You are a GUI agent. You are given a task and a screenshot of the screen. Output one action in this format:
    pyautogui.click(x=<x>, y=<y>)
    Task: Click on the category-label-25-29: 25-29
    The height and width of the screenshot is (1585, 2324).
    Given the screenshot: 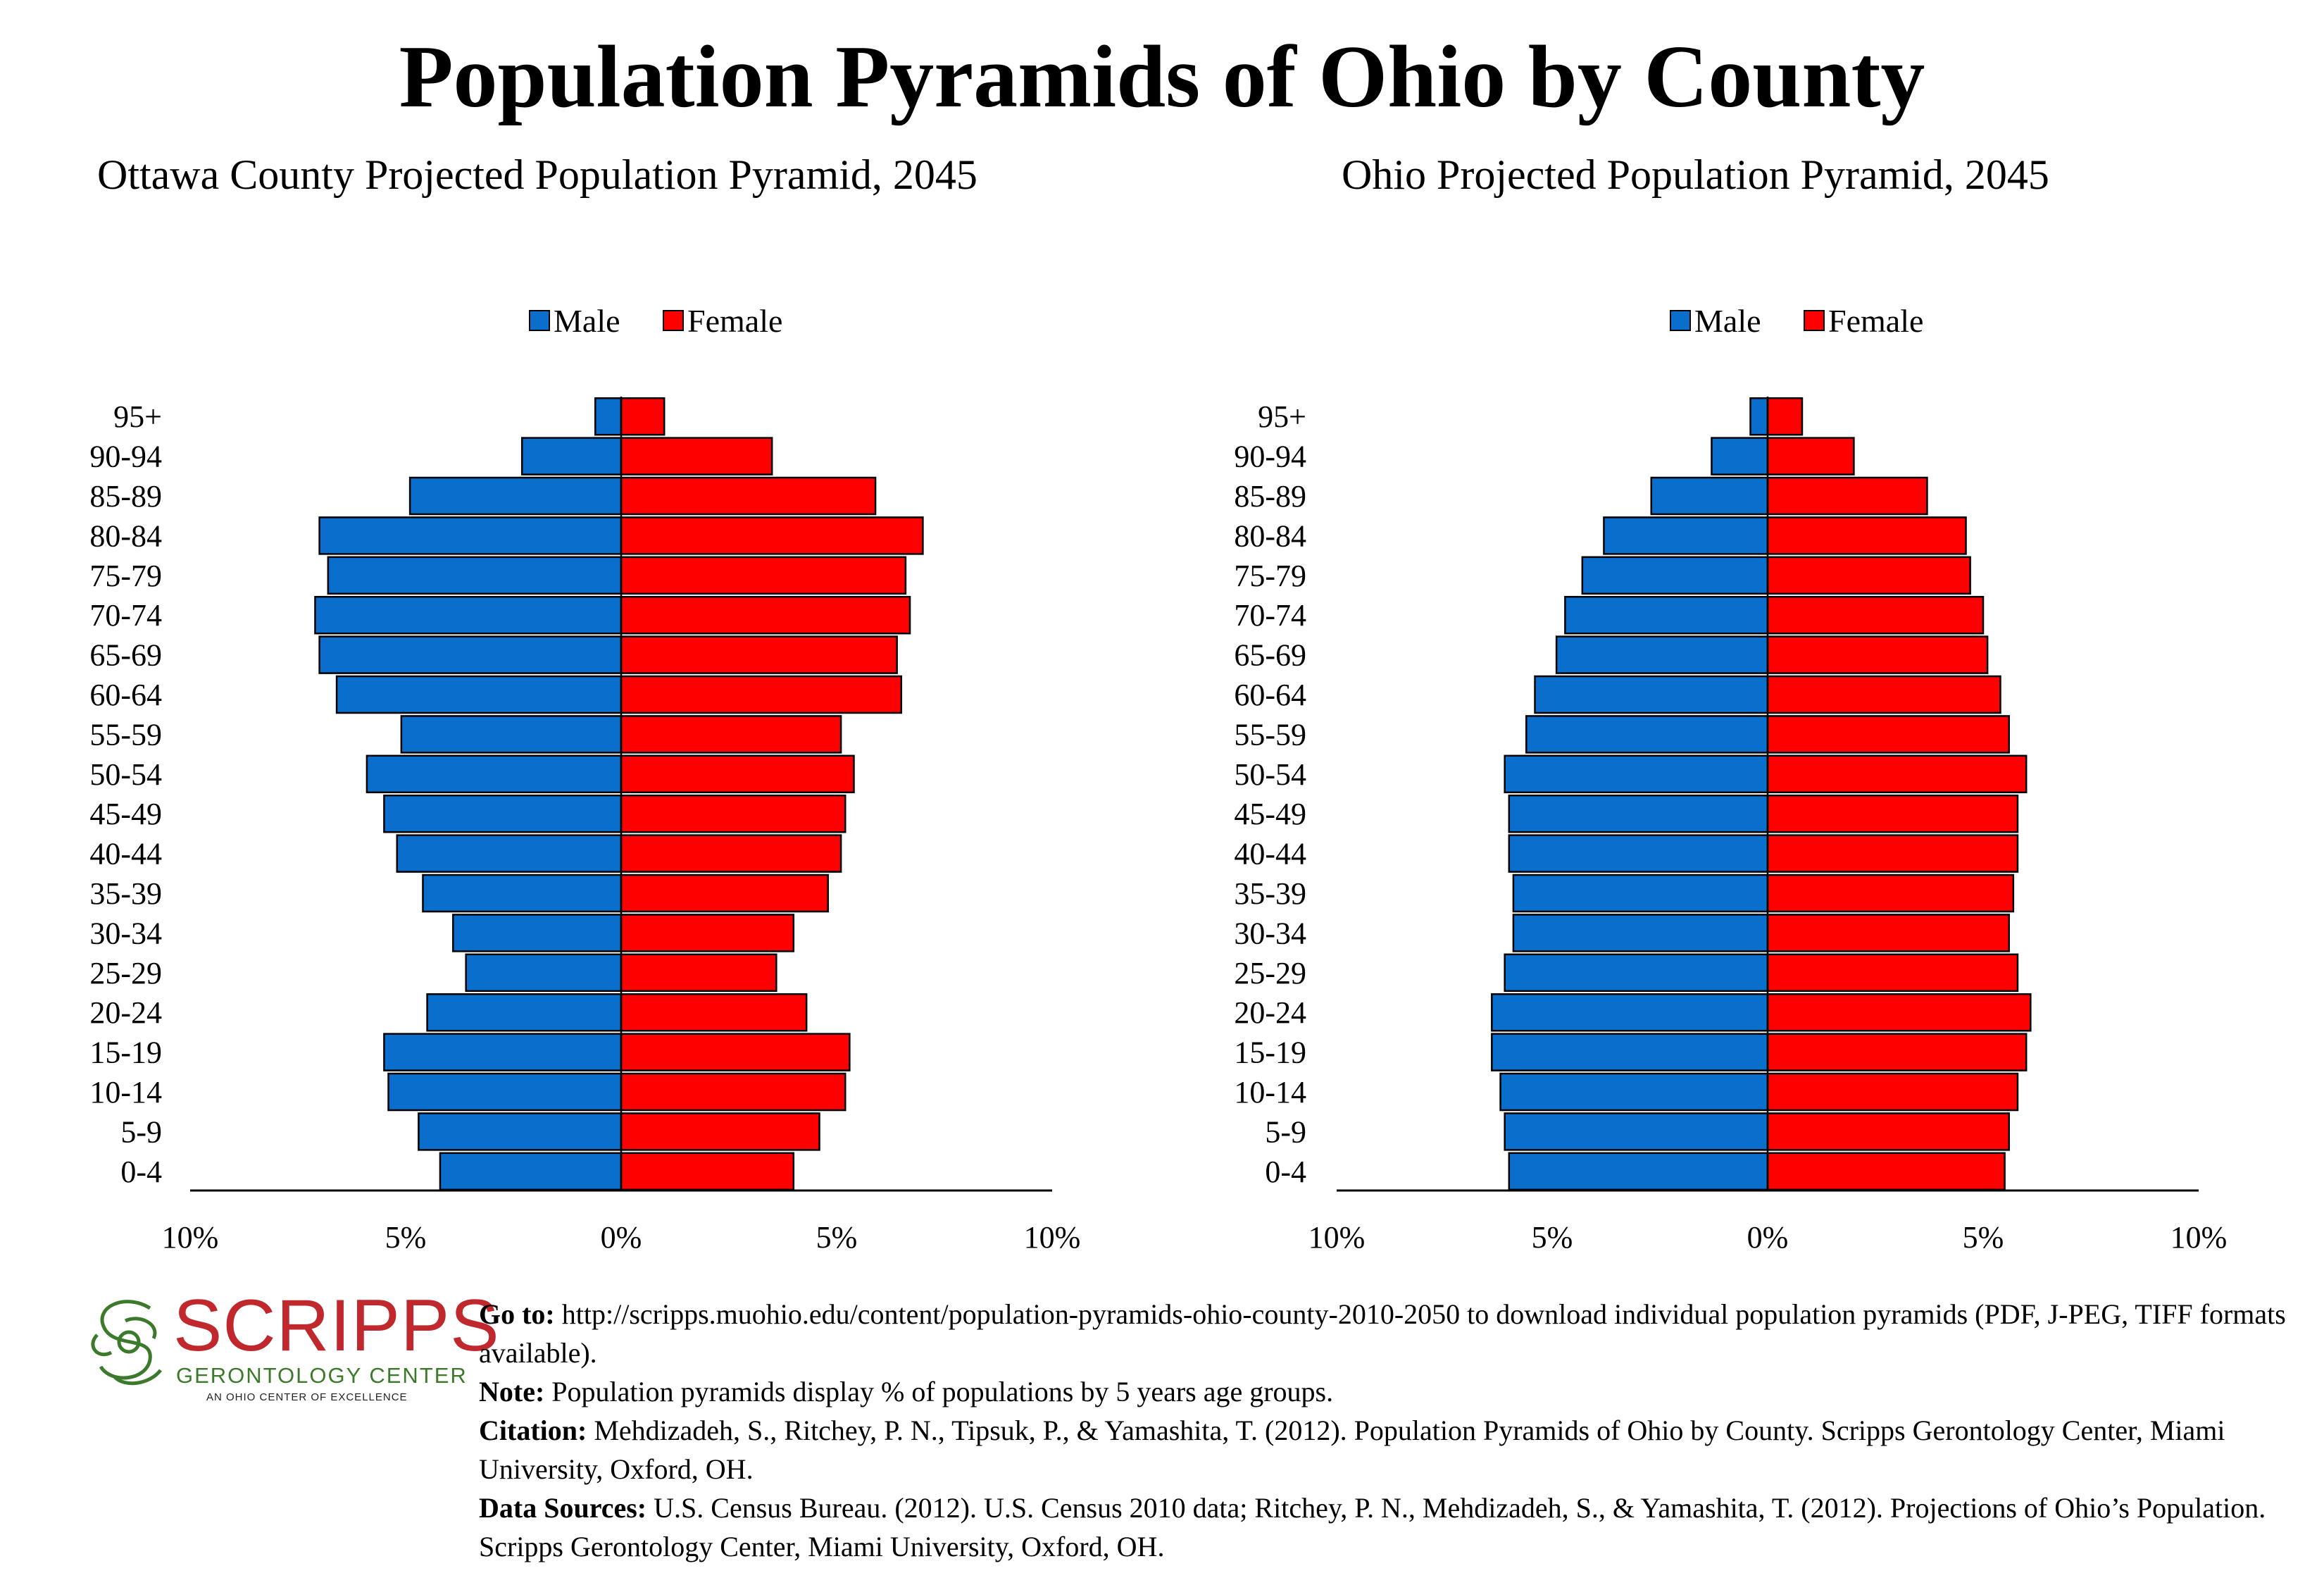 What is the action you would take?
    pyautogui.click(x=125, y=973)
    